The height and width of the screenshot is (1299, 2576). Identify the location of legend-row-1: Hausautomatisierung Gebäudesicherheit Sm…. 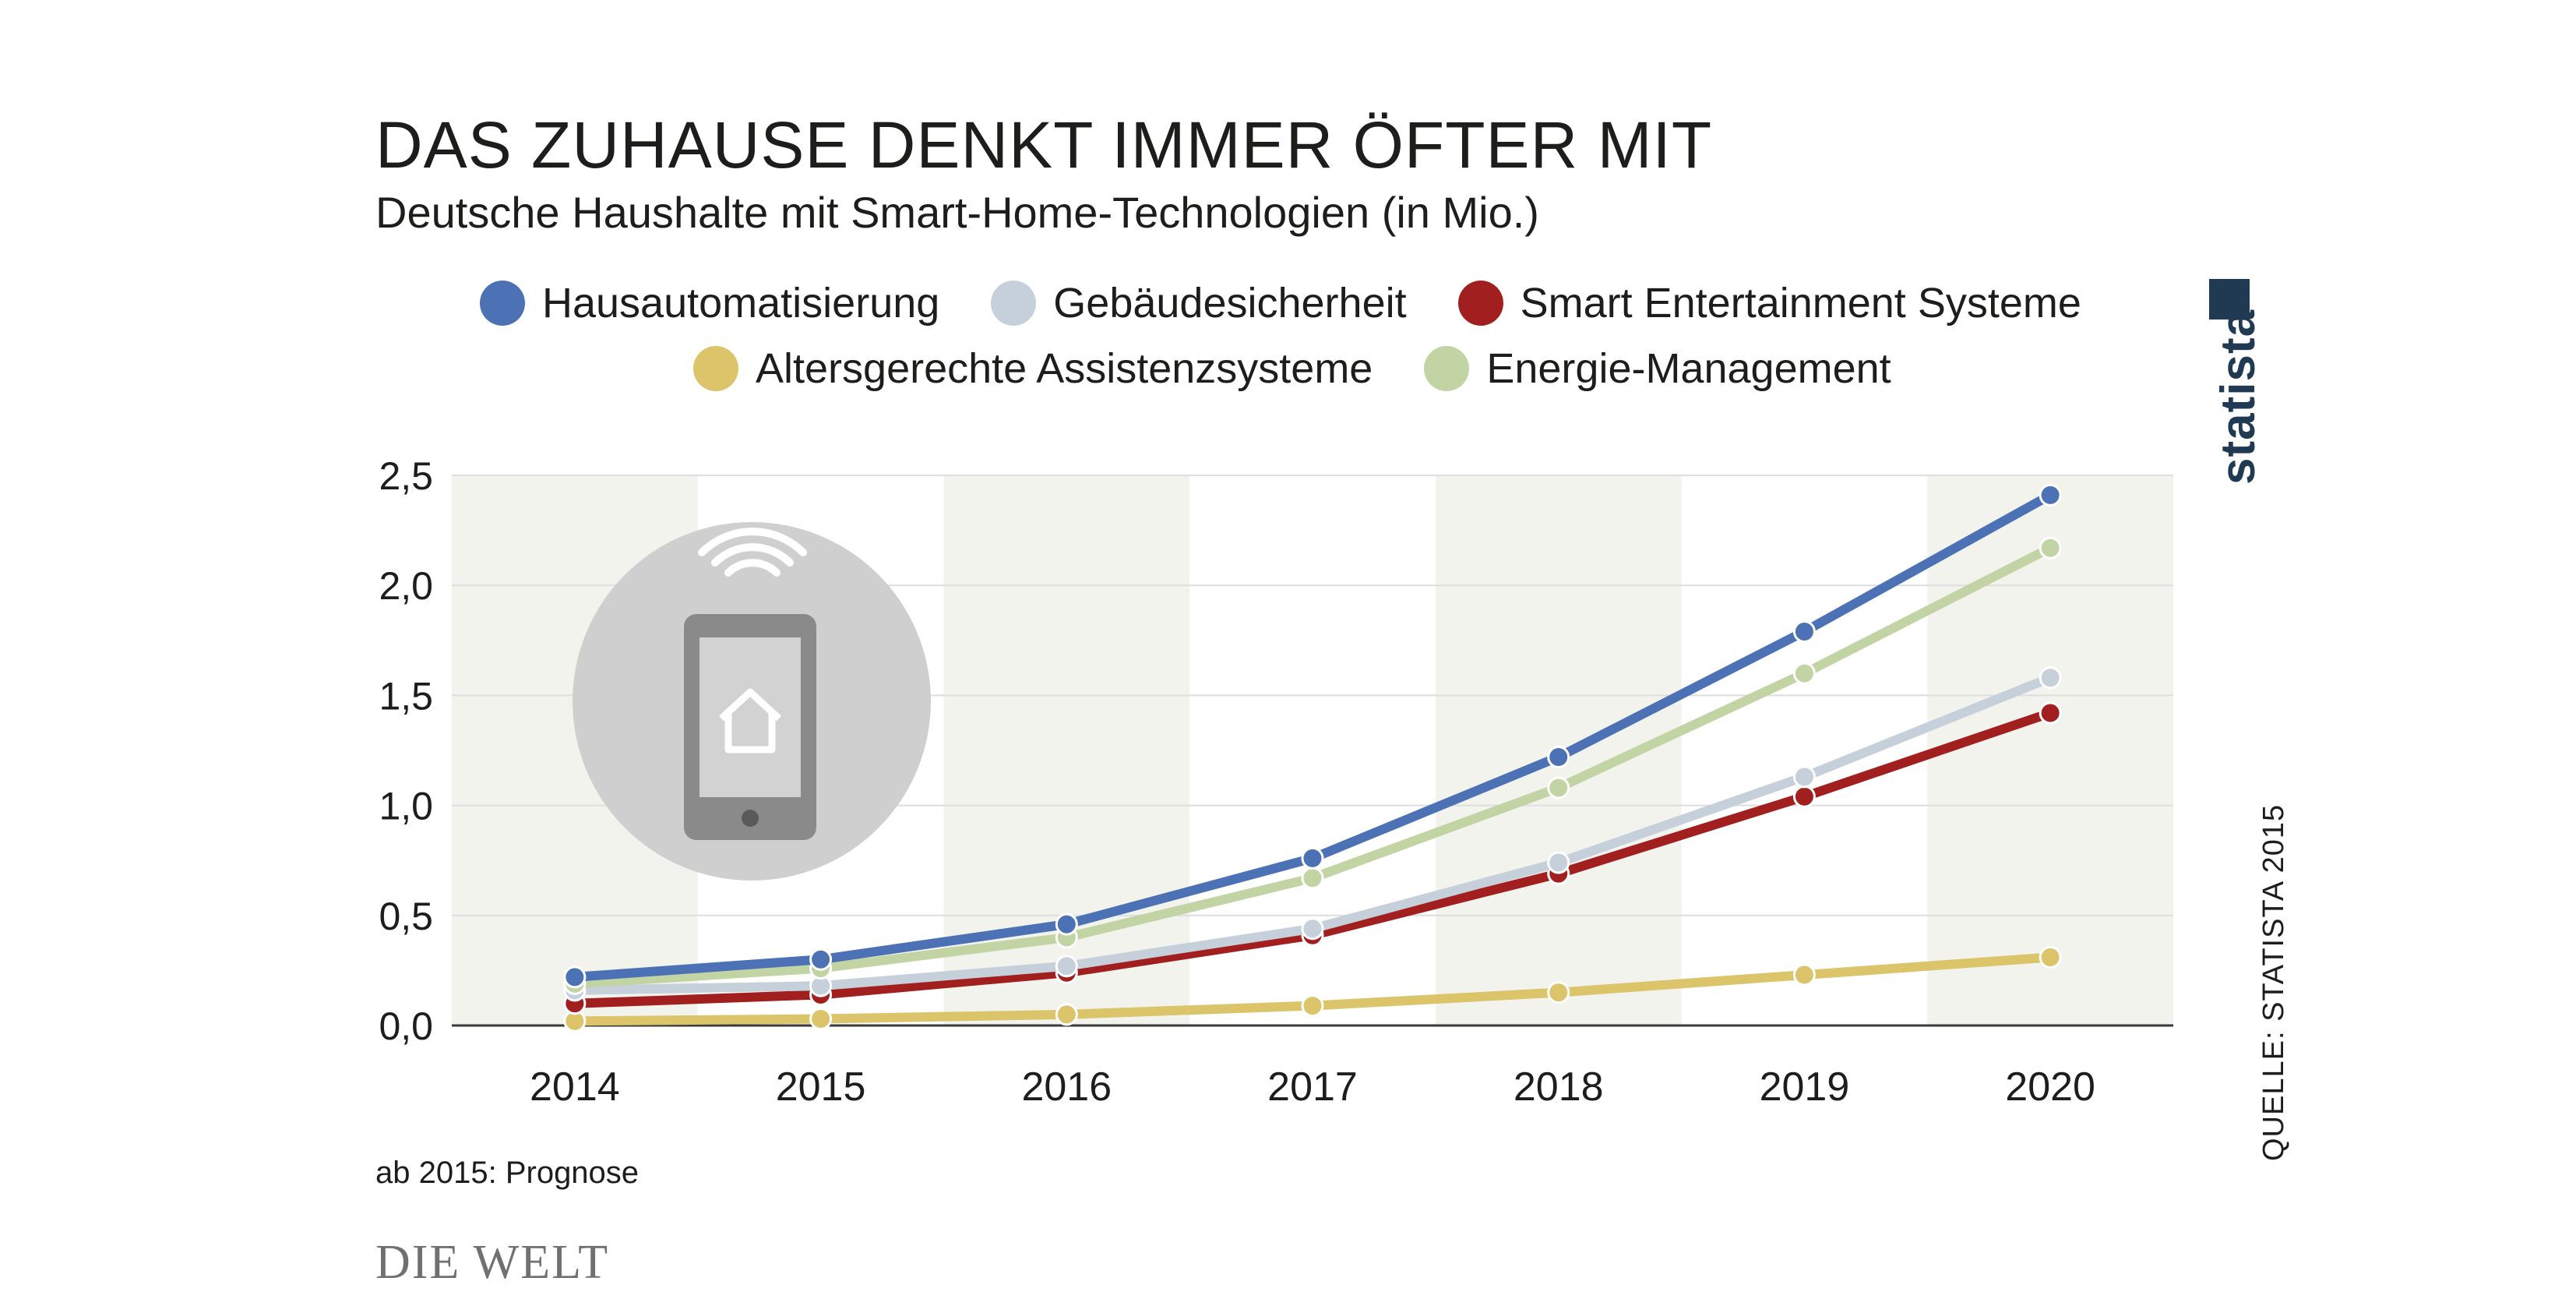
(1280, 303).